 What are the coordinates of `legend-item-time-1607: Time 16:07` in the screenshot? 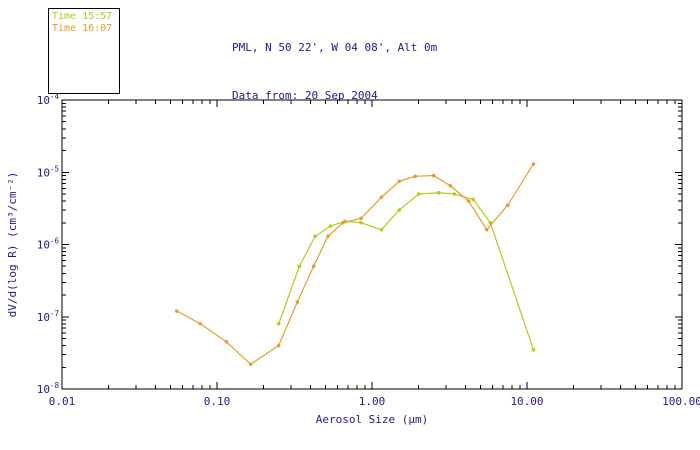 It's located at (84, 29).